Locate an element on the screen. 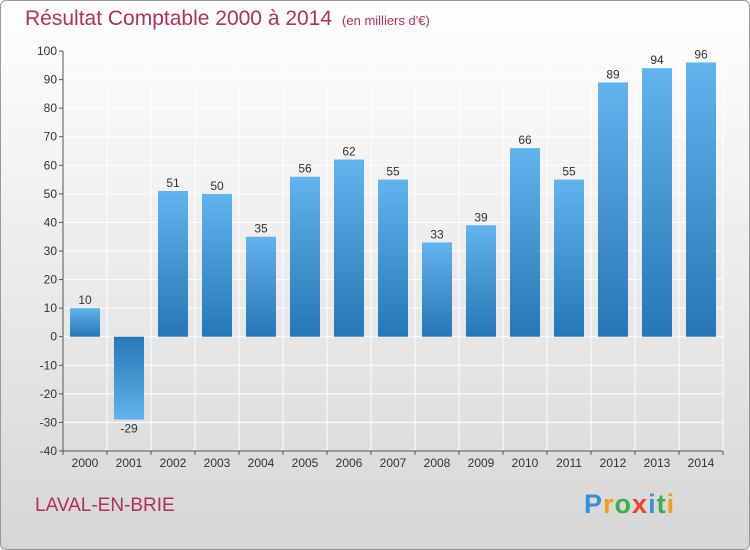 The image size is (750, 550). logo-letter: o is located at coordinates (623, 504).